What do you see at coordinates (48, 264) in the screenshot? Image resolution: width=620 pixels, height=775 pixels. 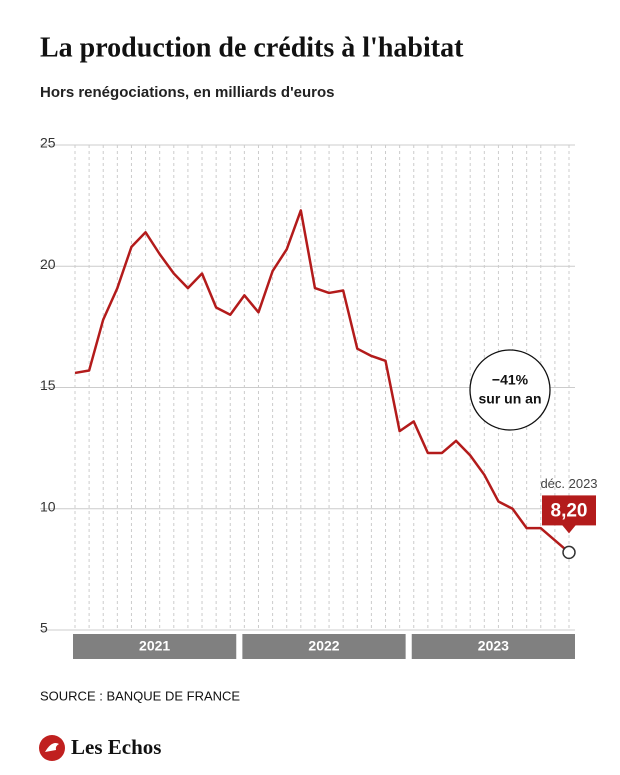 I see `y-tick-label: 20` at bounding box center [48, 264].